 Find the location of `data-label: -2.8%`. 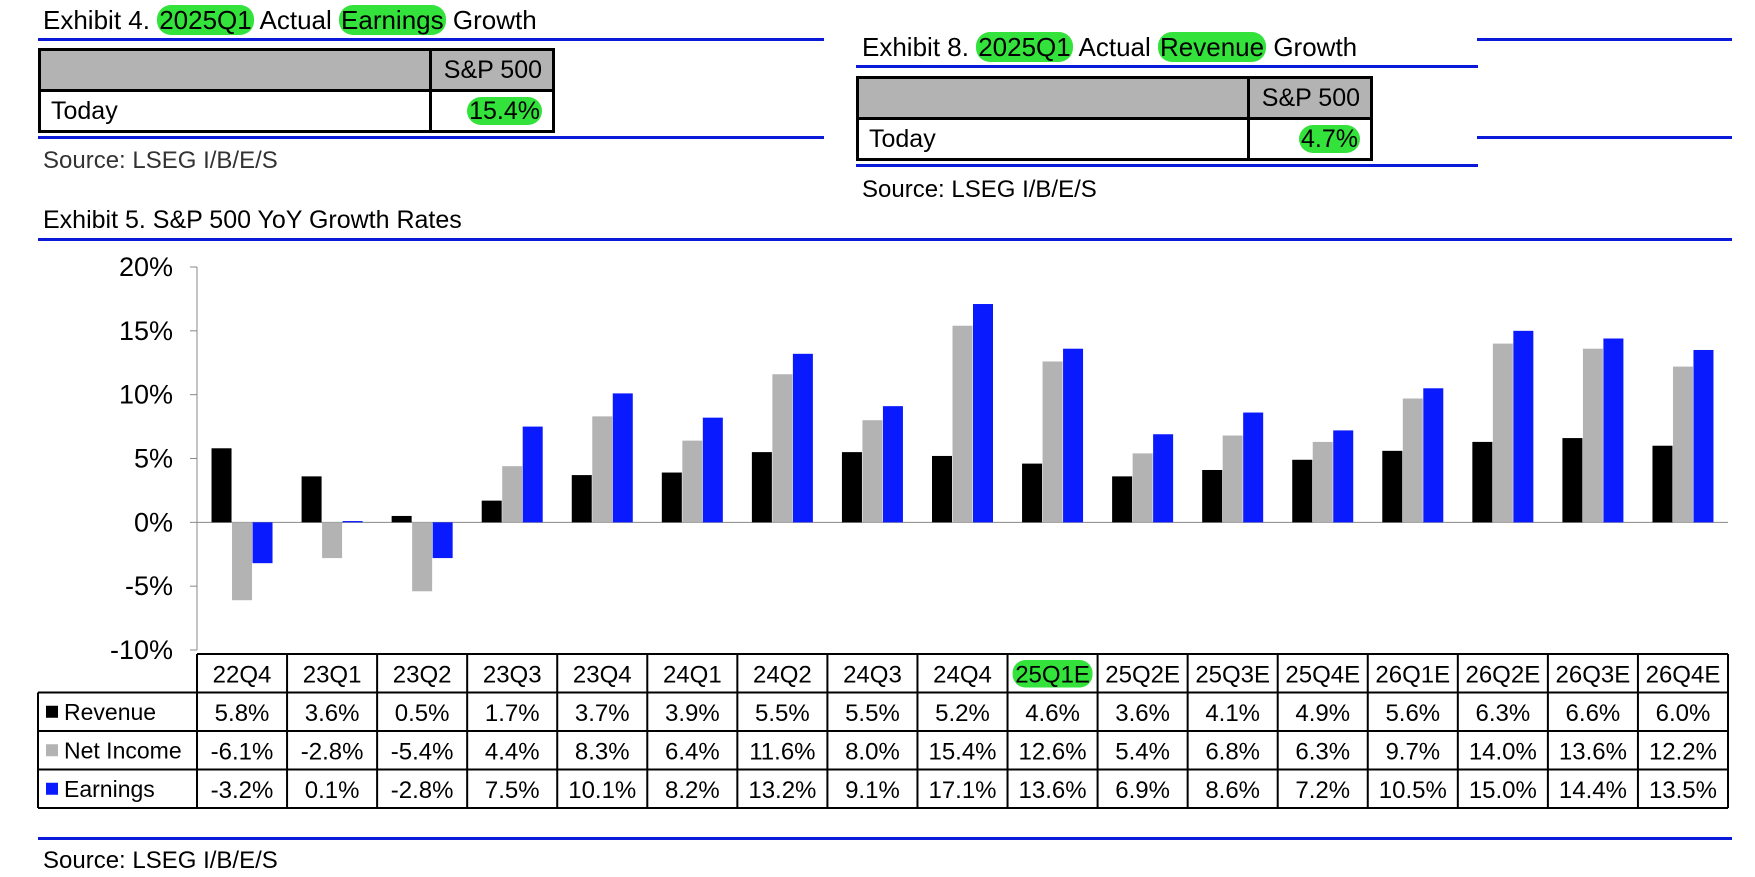

data-label: -2.8% is located at coordinates (332, 751).